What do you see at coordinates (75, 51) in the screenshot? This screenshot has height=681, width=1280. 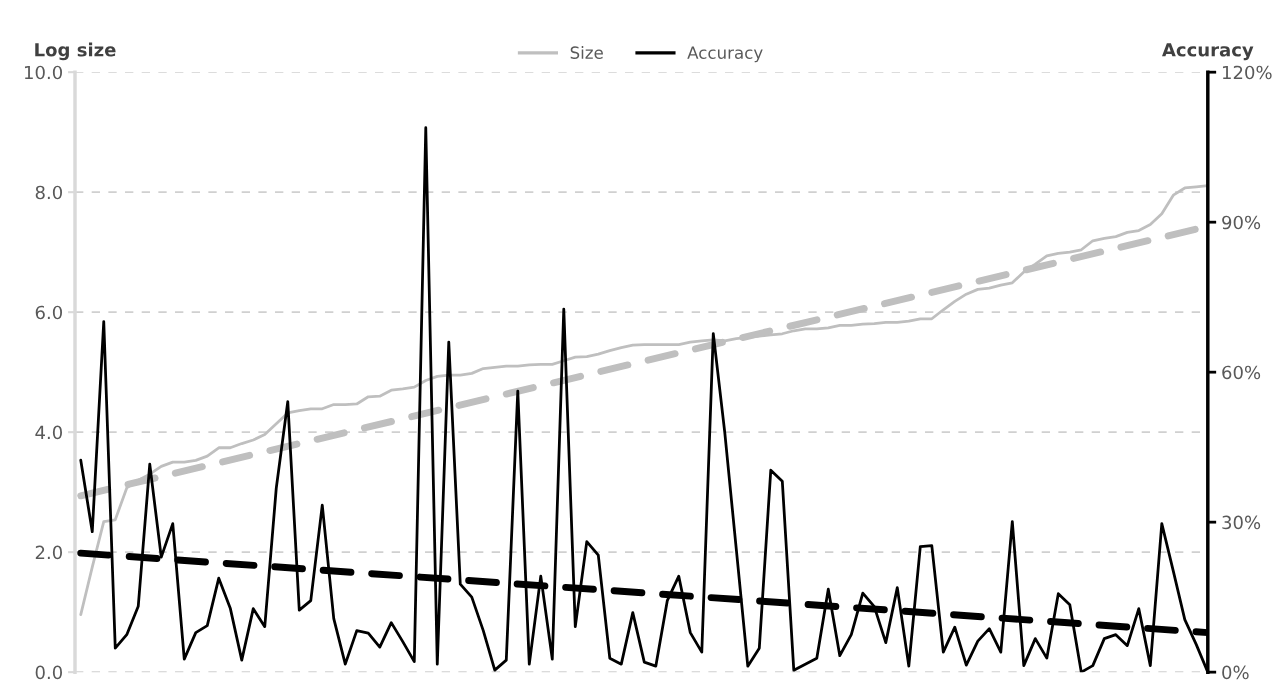 I see `y-axis-title: Log size` at bounding box center [75, 51].